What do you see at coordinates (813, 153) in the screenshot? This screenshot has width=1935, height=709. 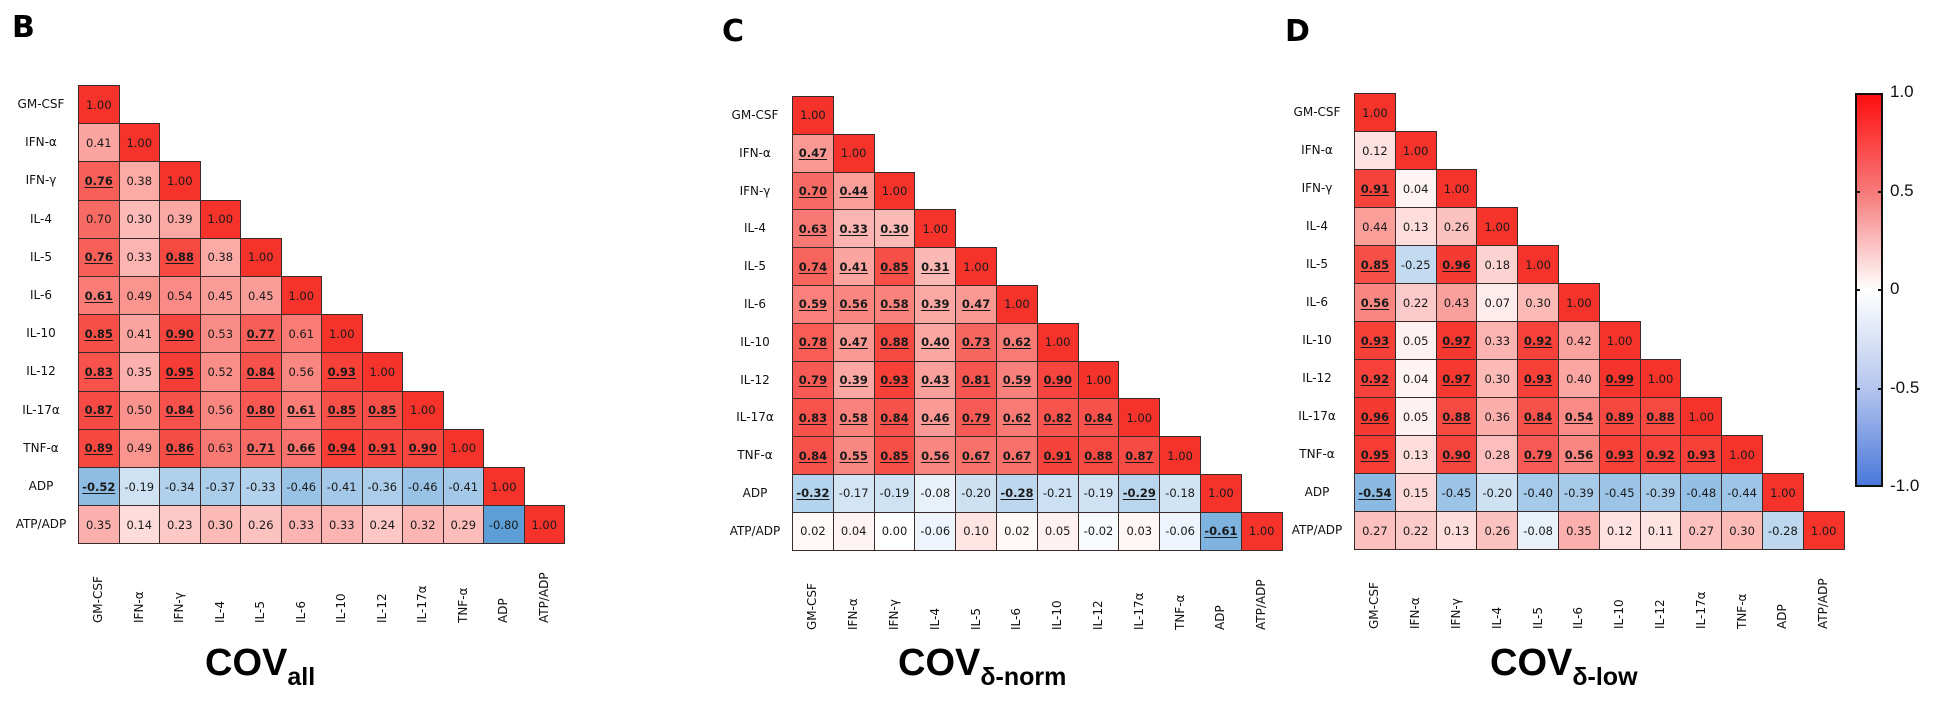 I see `heatmap-cell: 0.47` at bounding box center [813, 153].